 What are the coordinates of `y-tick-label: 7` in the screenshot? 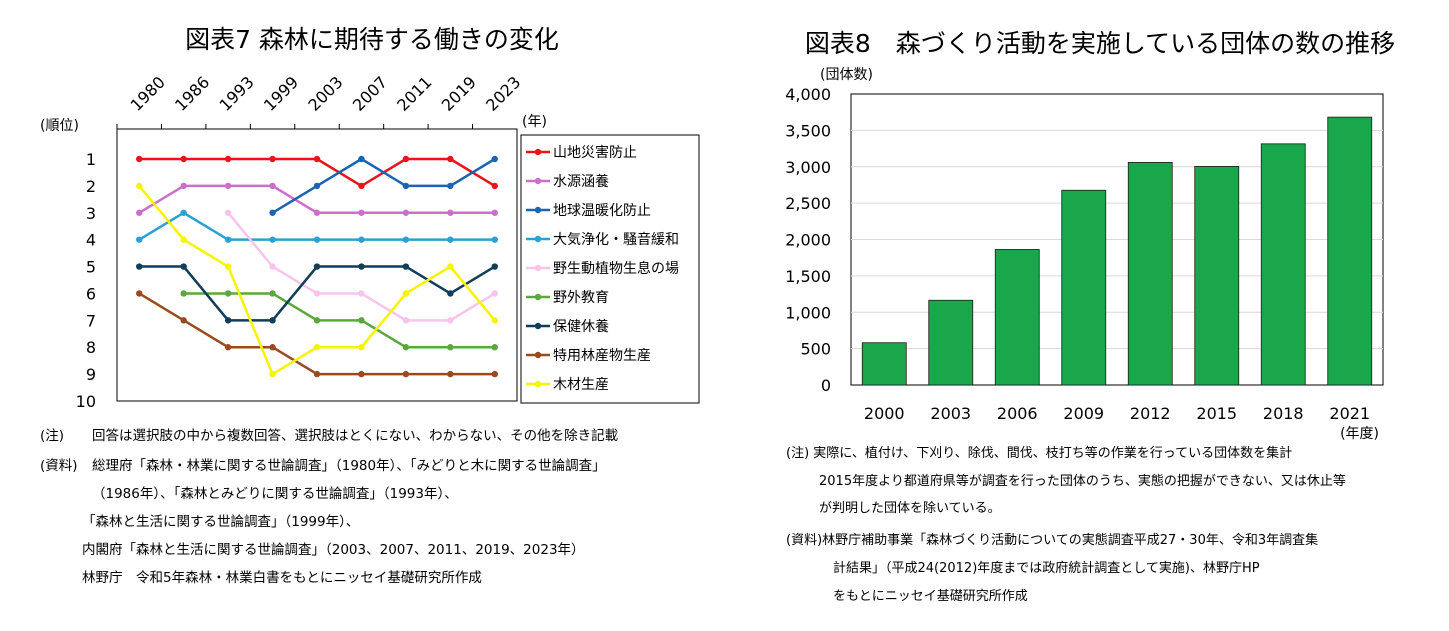 It's located at (91, 320).